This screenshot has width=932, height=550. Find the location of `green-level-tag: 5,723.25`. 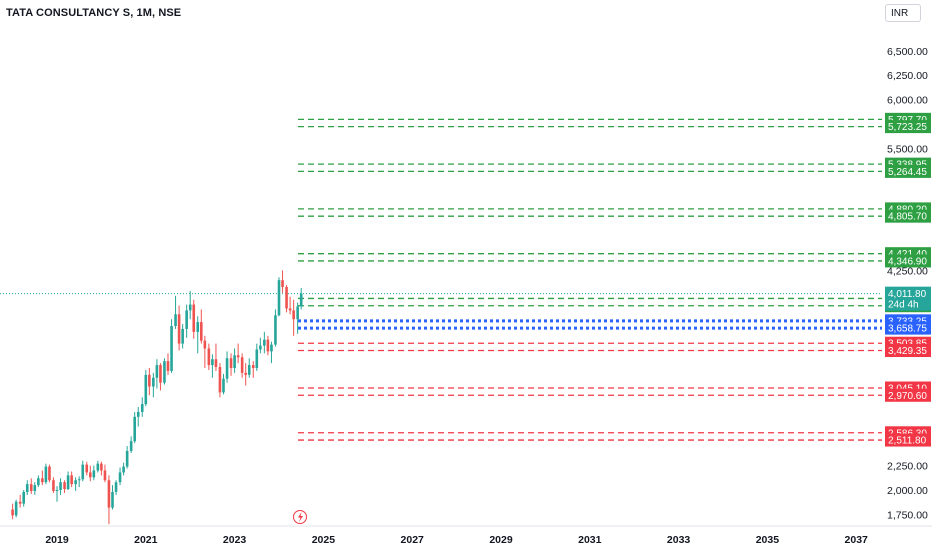

green-level-tag: 5,723.25 is located at coordinates (907, 127).